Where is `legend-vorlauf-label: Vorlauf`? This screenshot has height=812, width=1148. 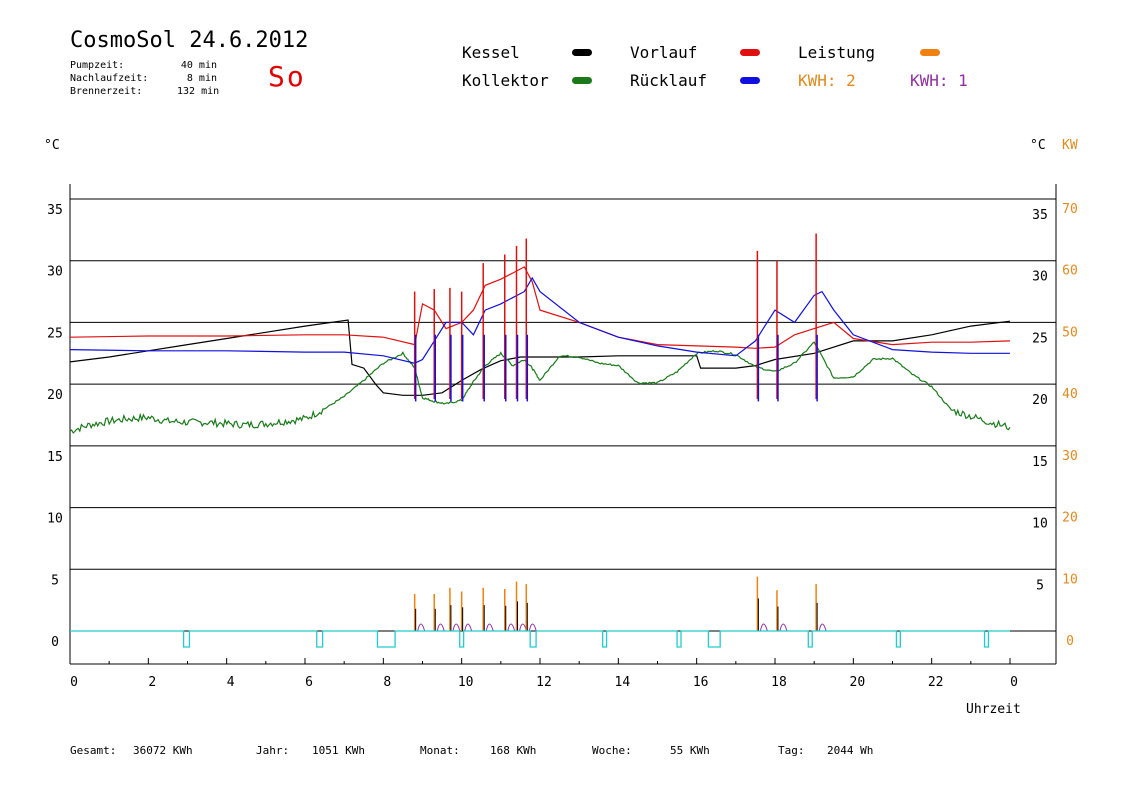
legend-vorlauf-label: Vorlauf is located at coordinates (664, 52).